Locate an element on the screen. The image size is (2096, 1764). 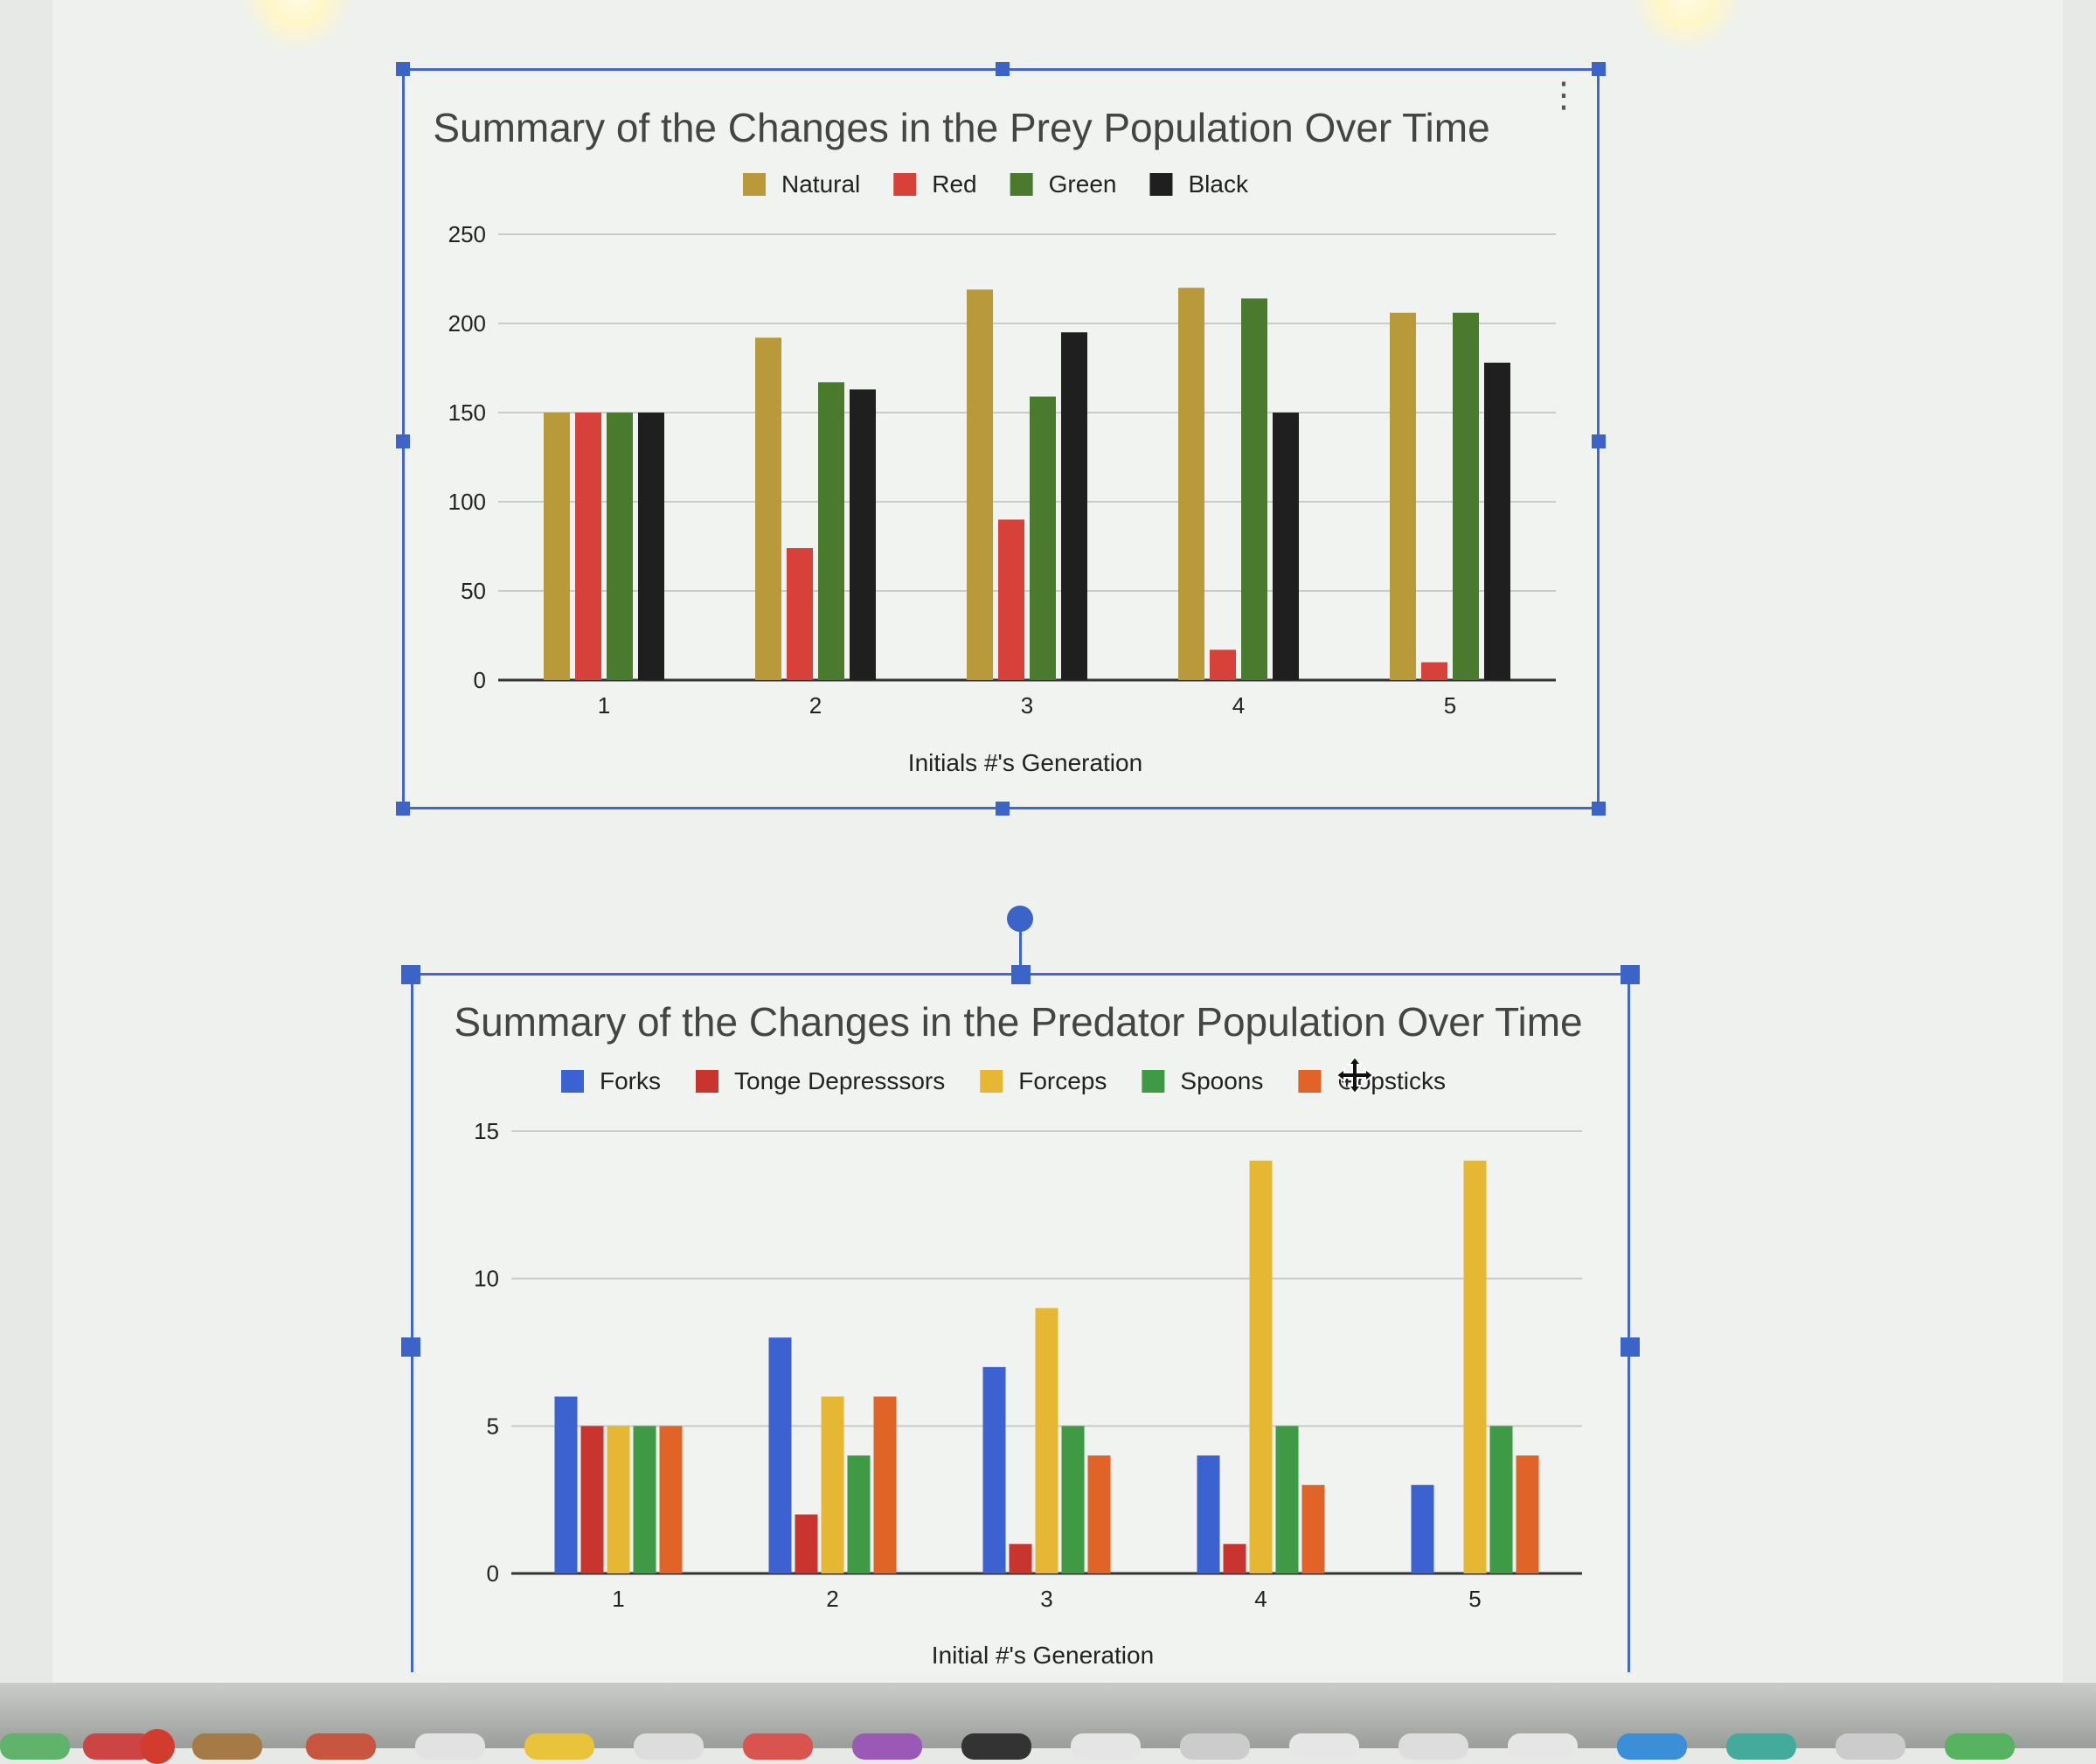
x-tick-label: 2 is located at coordinates (832, 1599).